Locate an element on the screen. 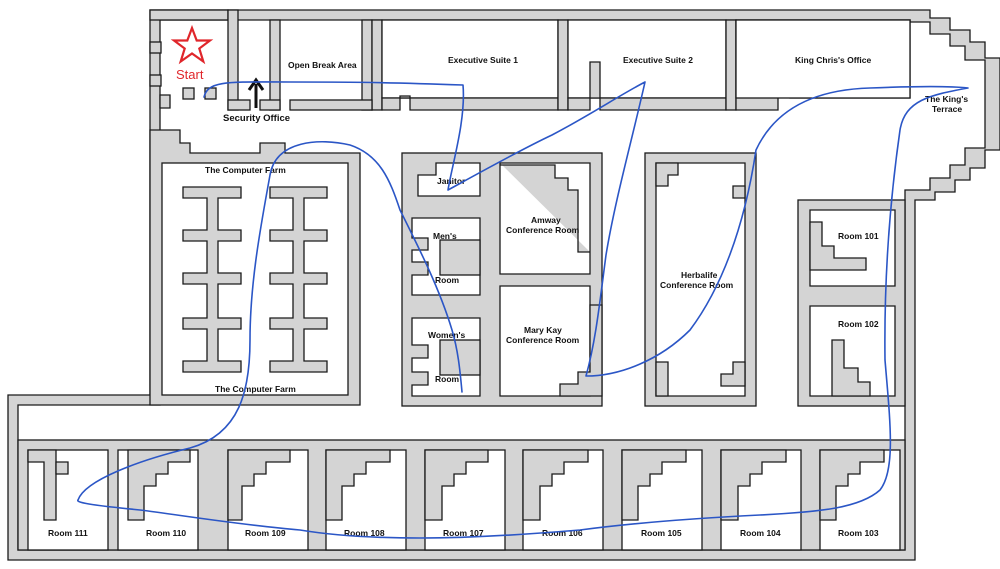 The image size is (1000, 569). exec2-wall-right is located at coordinates (731, 65).